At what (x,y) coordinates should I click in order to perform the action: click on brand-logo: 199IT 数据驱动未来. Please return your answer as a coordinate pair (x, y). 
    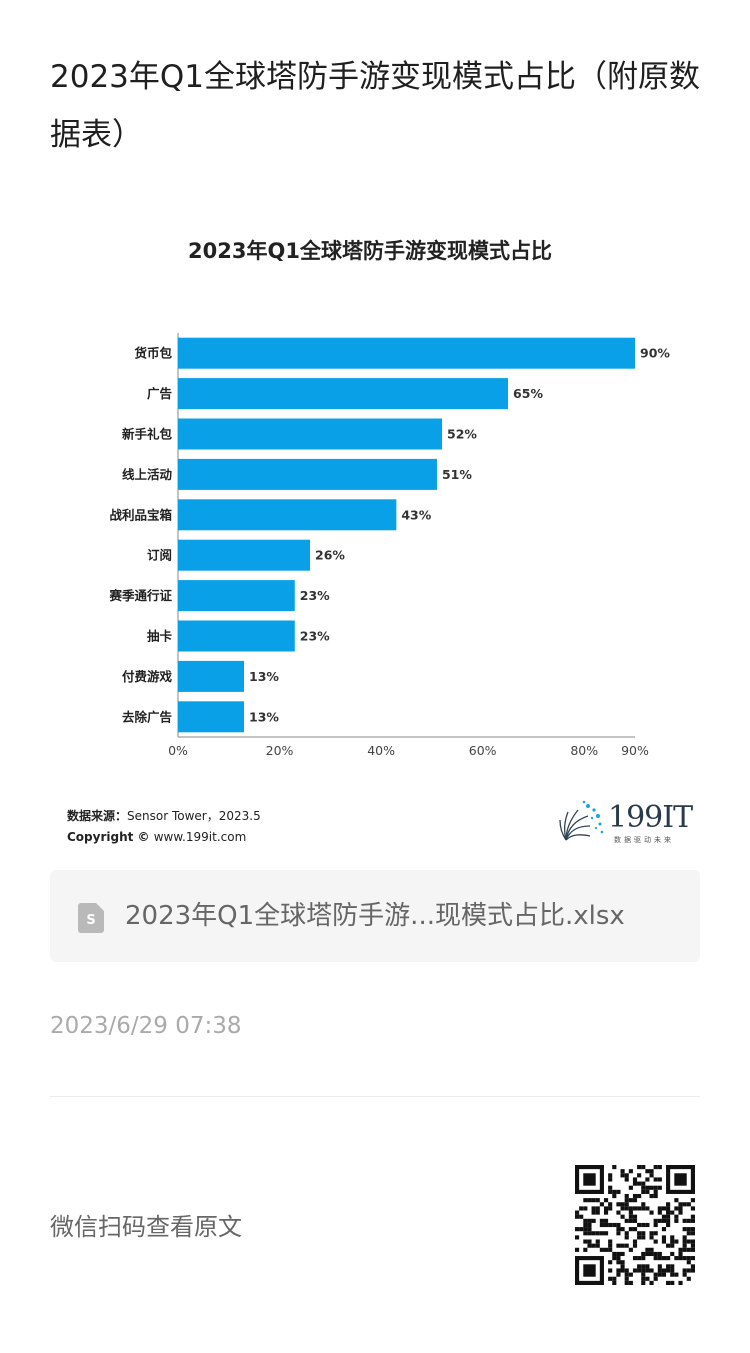
    Looking at the image, I should click on (628, 824).